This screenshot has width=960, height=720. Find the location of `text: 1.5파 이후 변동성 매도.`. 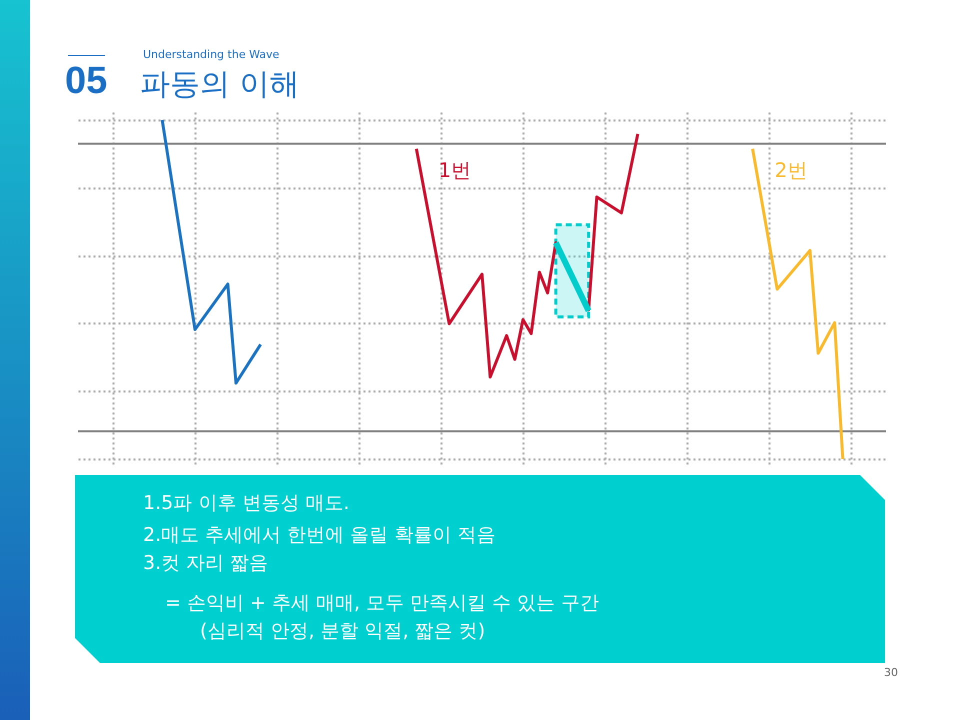

text: 1.5파 이후 변동성 매도. is located at coordinates (246, 503).